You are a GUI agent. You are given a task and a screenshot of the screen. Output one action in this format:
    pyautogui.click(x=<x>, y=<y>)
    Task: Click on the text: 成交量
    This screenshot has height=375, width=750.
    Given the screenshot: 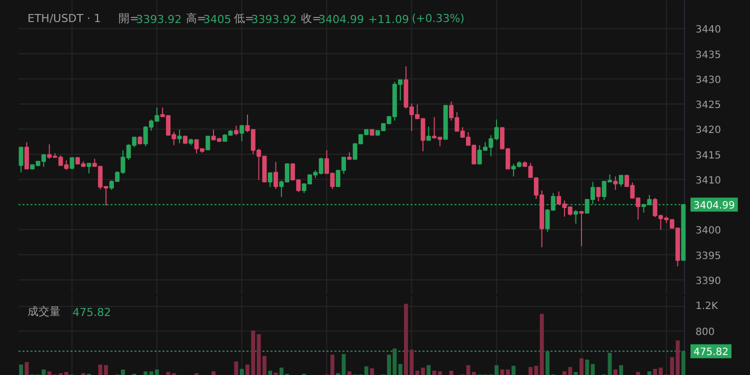 What is the action you would take?
    pyautogui.click(x=44, y=311)
    